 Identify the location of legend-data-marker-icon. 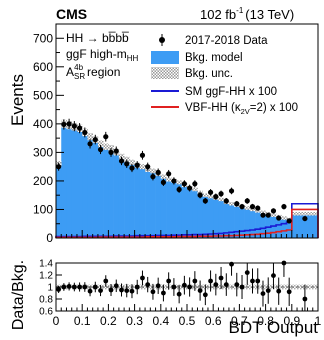
(162, 40).